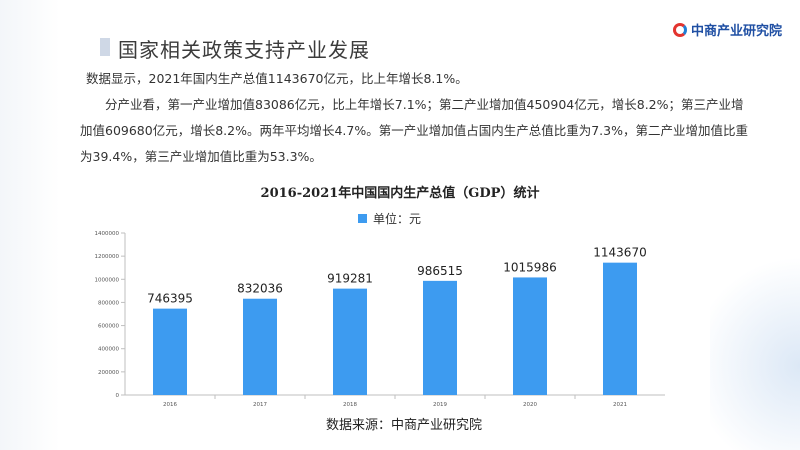 The image size is (800, 450). I want to click on y-tick-label: 0, so click(118, 396).